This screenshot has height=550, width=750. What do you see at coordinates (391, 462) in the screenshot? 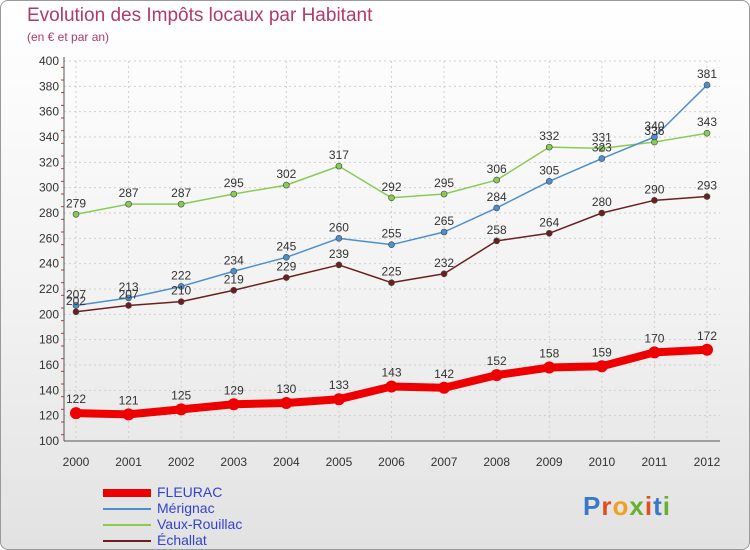
I see `x-tick-label: 2006` at bounding box center [391, 462].